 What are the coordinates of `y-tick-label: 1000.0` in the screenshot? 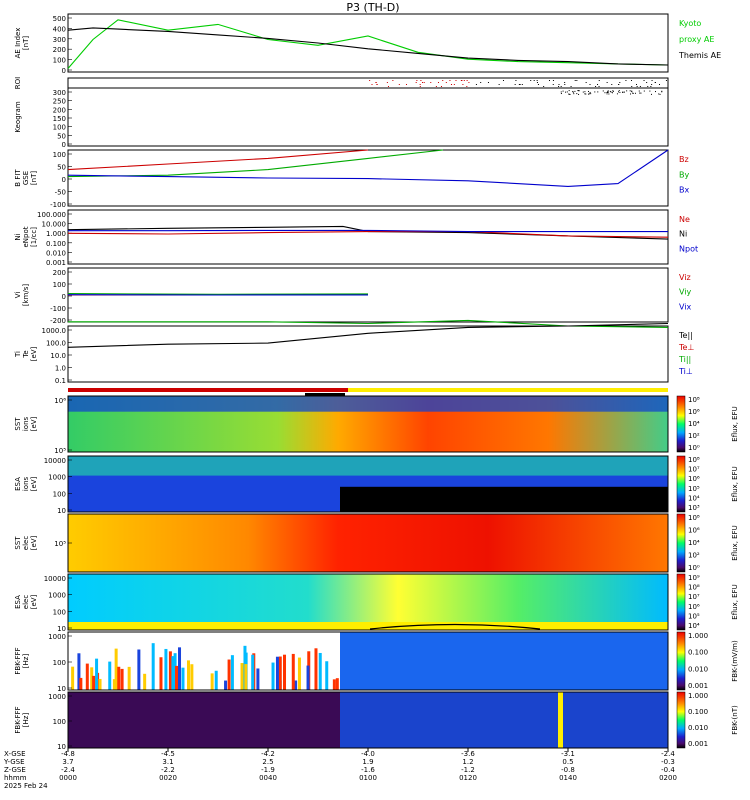 It's located at (54, 331).